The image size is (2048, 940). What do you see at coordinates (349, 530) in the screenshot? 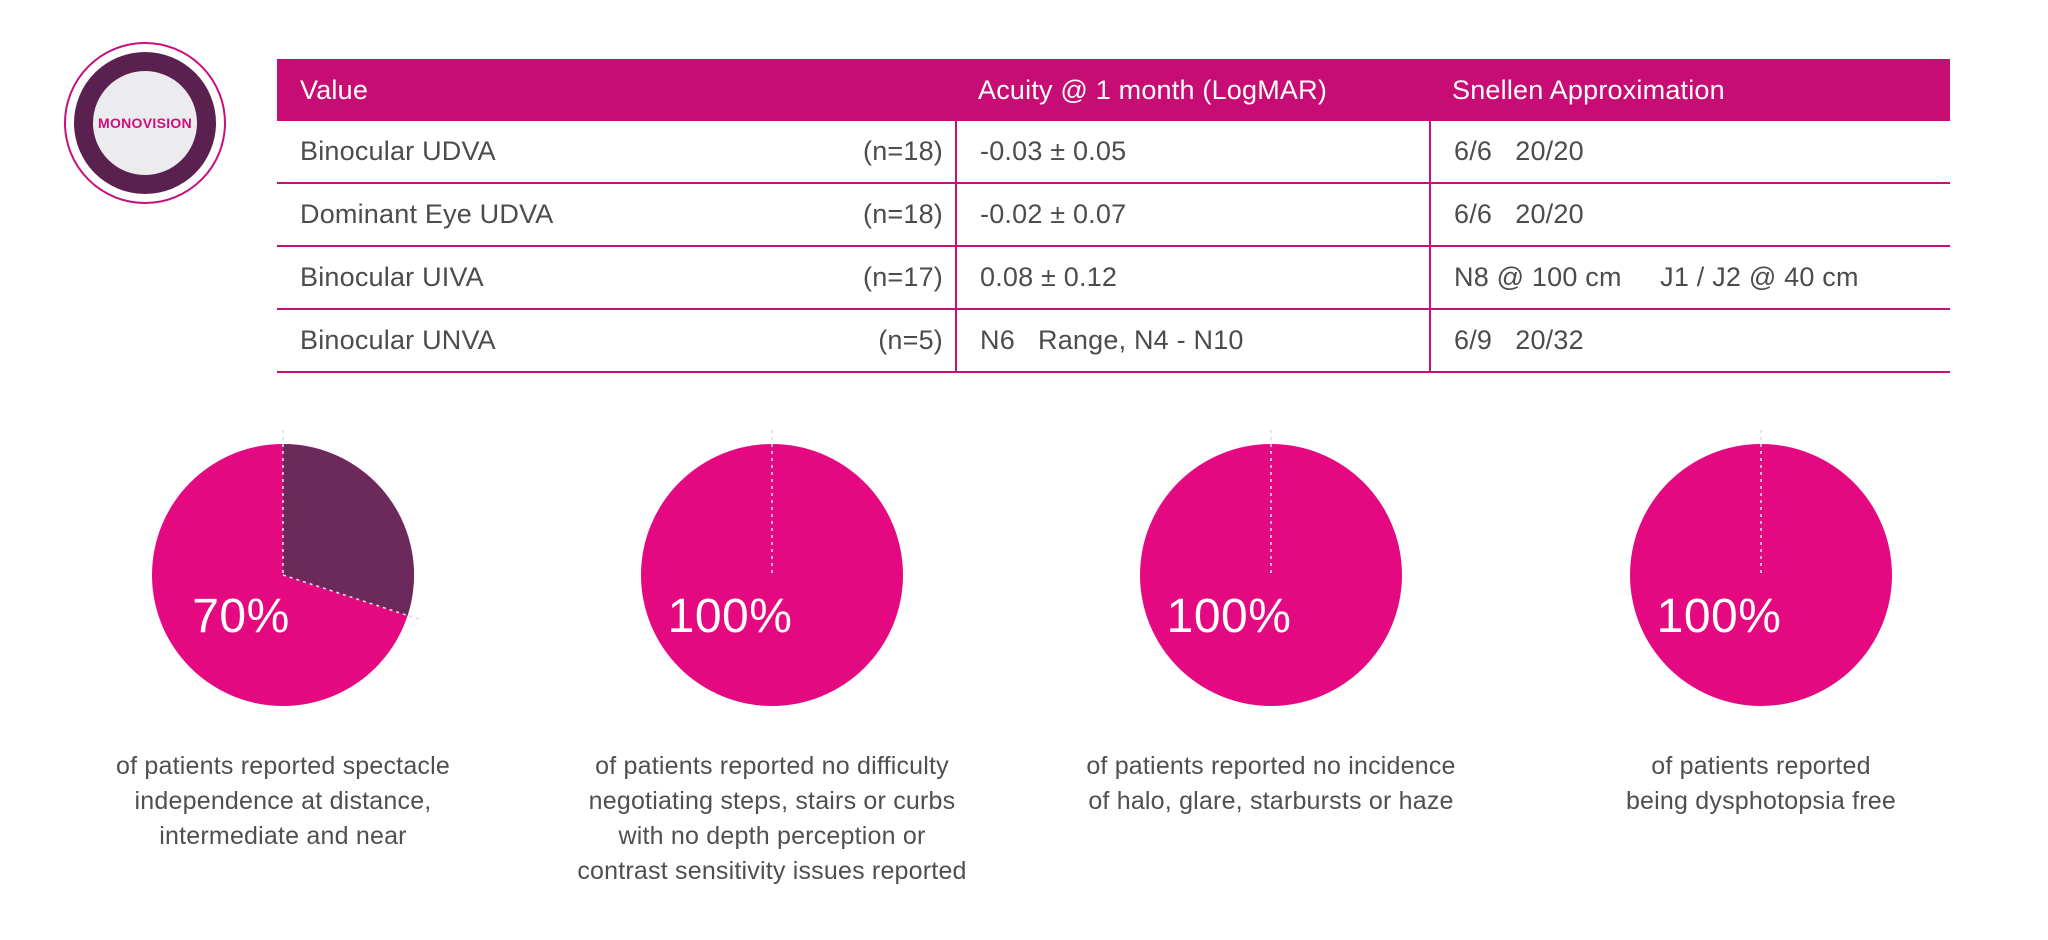
I see `pie-slice-remainder` at bounding box center [349, 530].